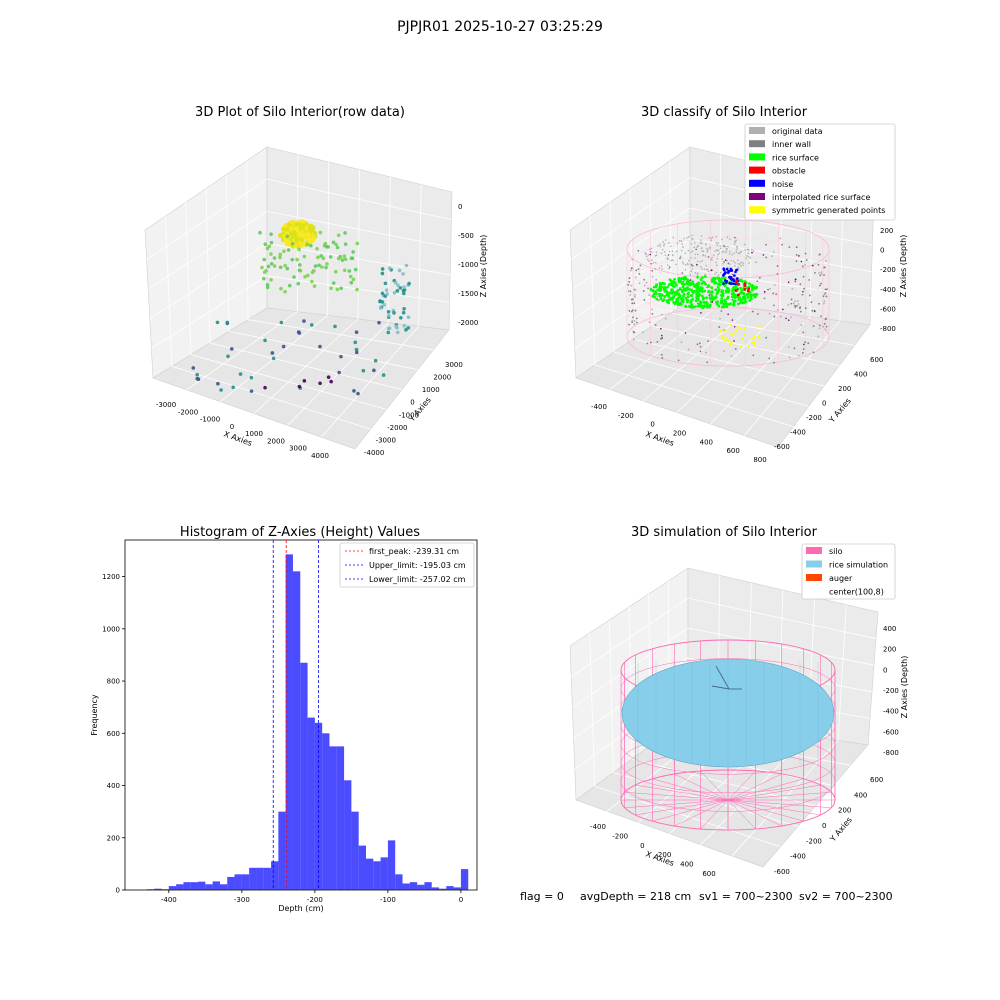 Image resolution: width=1000 pixels, height=1000 pixels. What do you see at coordinates (757, 196) in the screenshot?
I see `classify-legend-swatch` at bounding box center [757, 196].